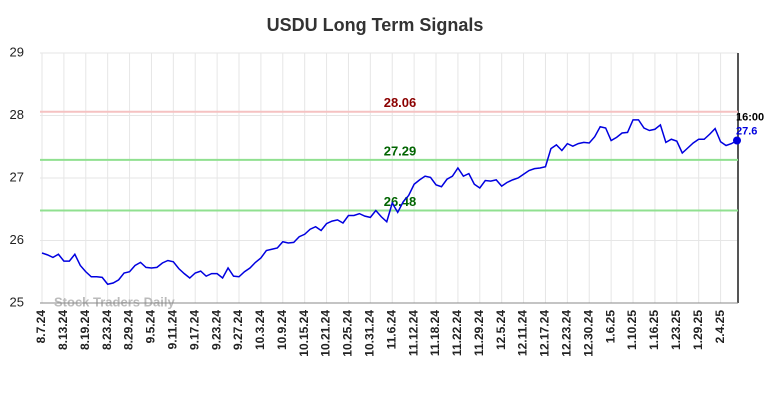  Describe the element at coordinates (107, 330) in the screenshot. I see `x-tick-label: 8.23.24` at that location.